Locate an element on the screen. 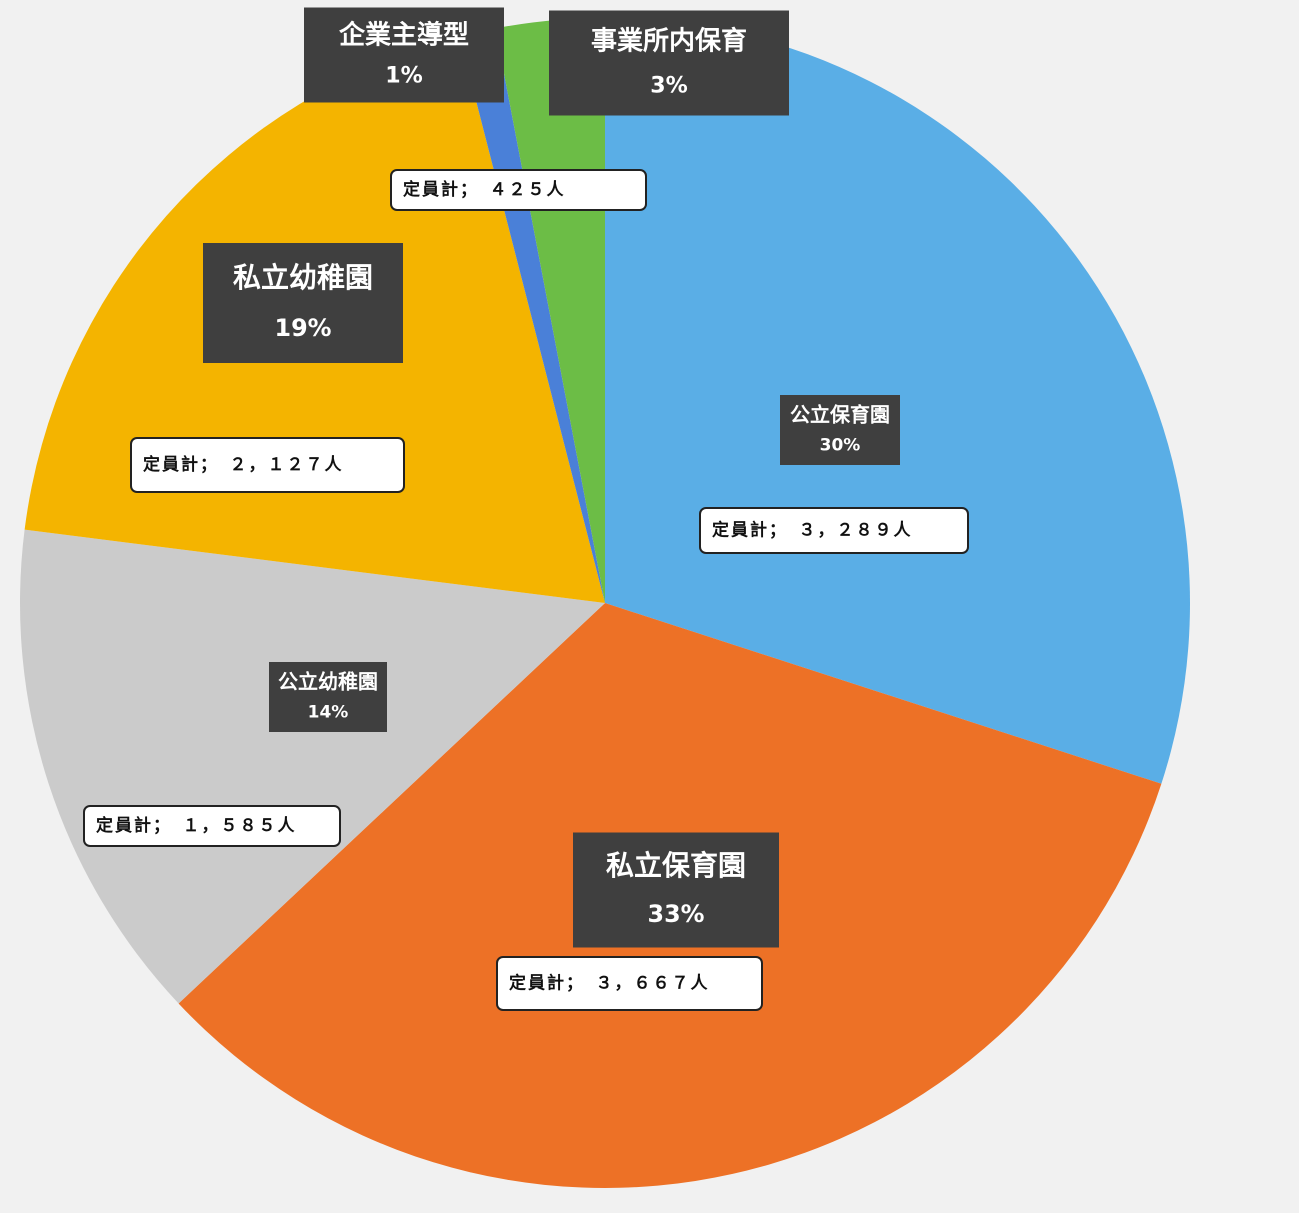  annotation: 定員計； ３，６６７人 is located at coordinates (609, 983).